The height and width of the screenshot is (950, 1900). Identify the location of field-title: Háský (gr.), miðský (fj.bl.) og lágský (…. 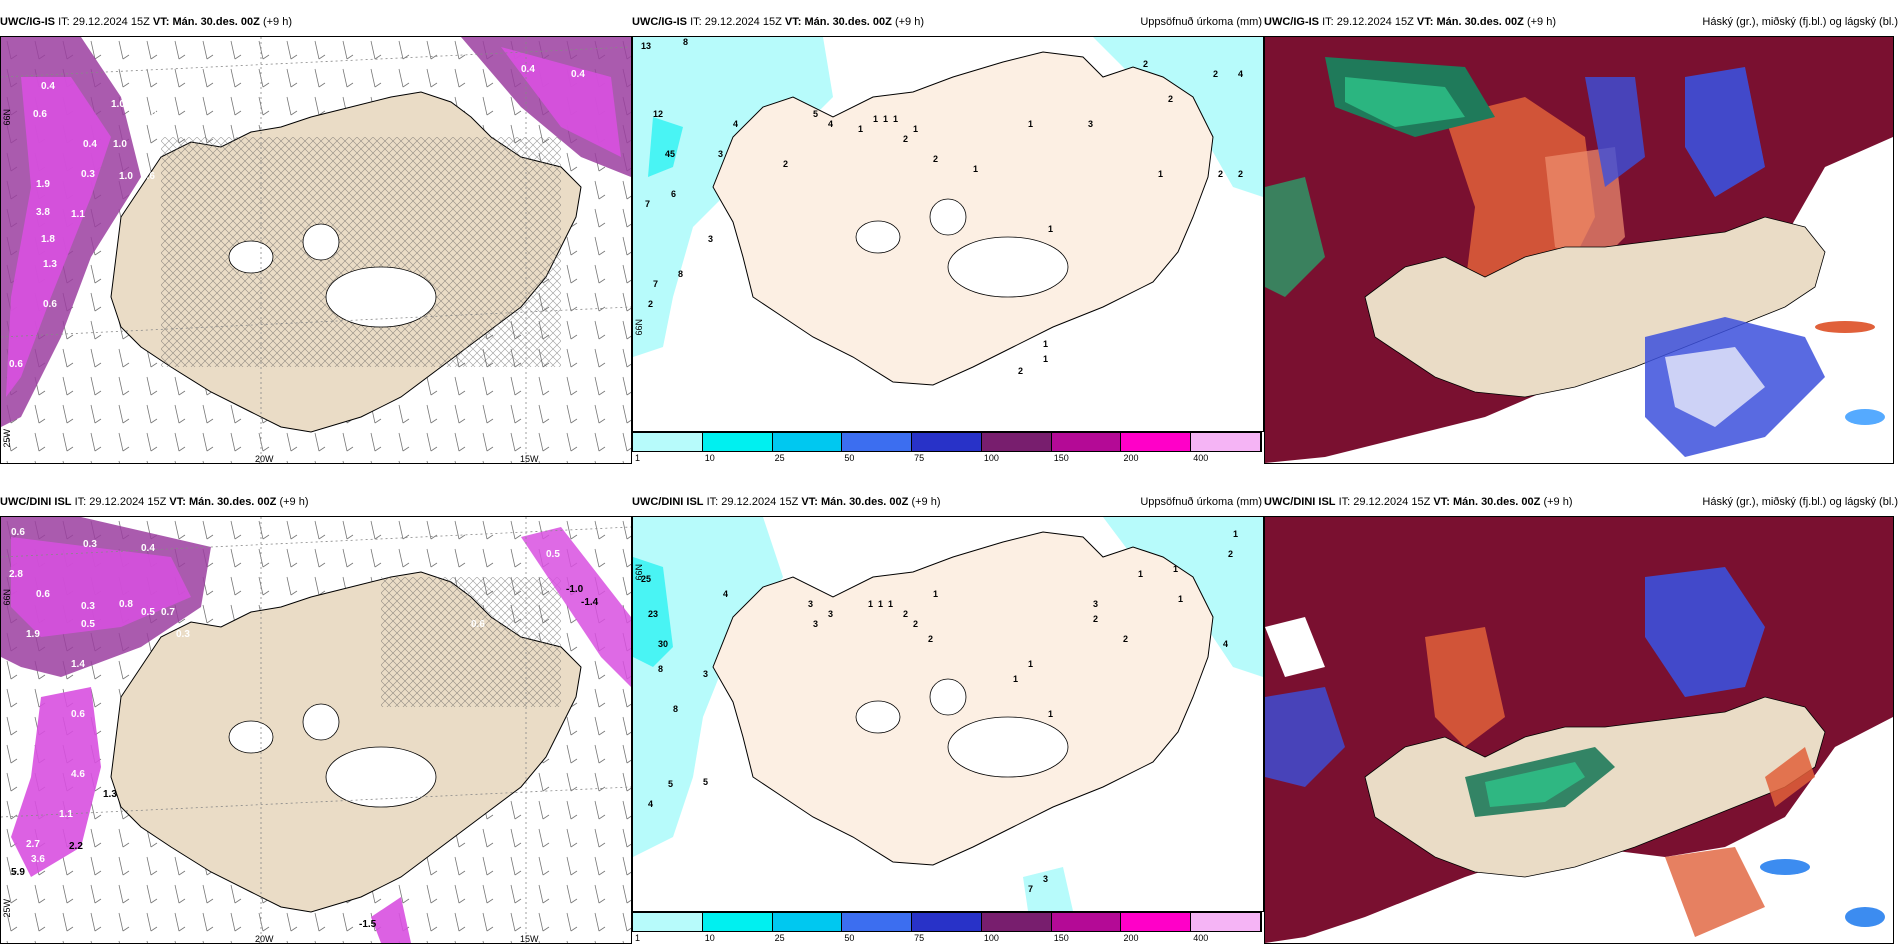
(1800, 502).